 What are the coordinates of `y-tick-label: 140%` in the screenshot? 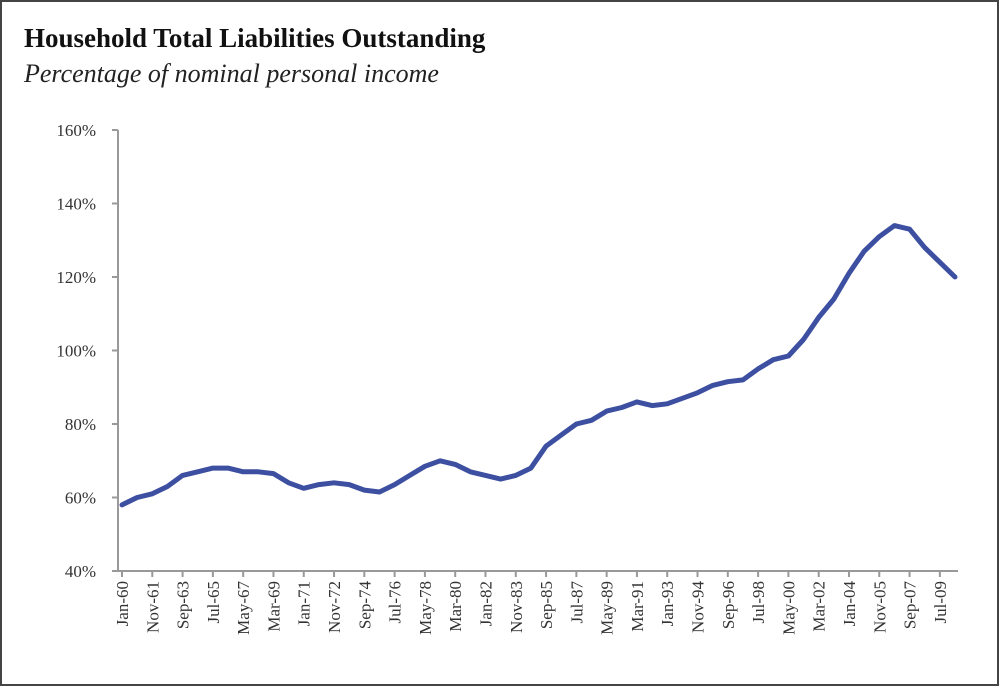 It's located at (76, 204).